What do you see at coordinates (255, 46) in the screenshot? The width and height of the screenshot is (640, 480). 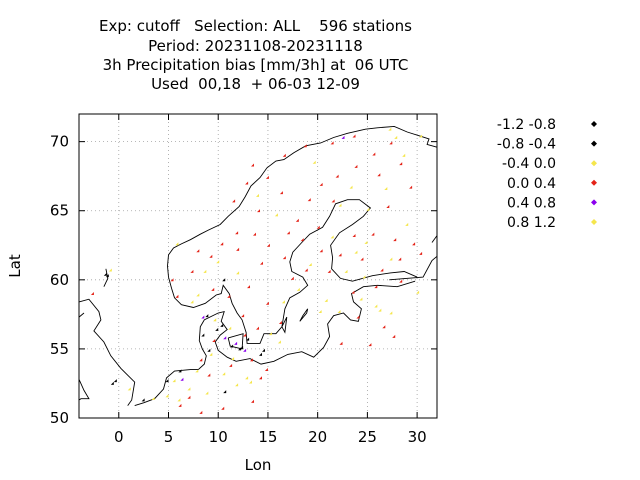 I see `title-line-2: Period: 20231108-20231118` at bounding box center [255, 46].